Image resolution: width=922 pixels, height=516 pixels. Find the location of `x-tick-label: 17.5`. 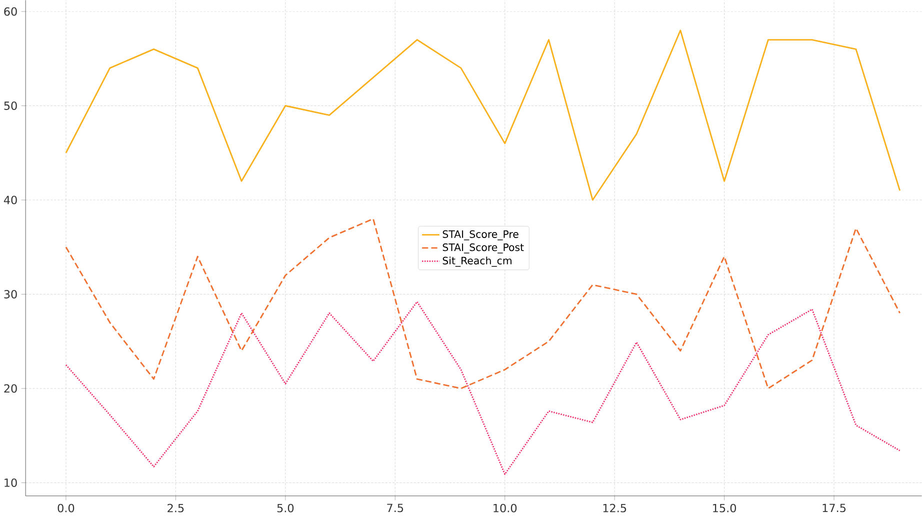

x-tick-label: 17.5 is located at coordinates (834, 508).